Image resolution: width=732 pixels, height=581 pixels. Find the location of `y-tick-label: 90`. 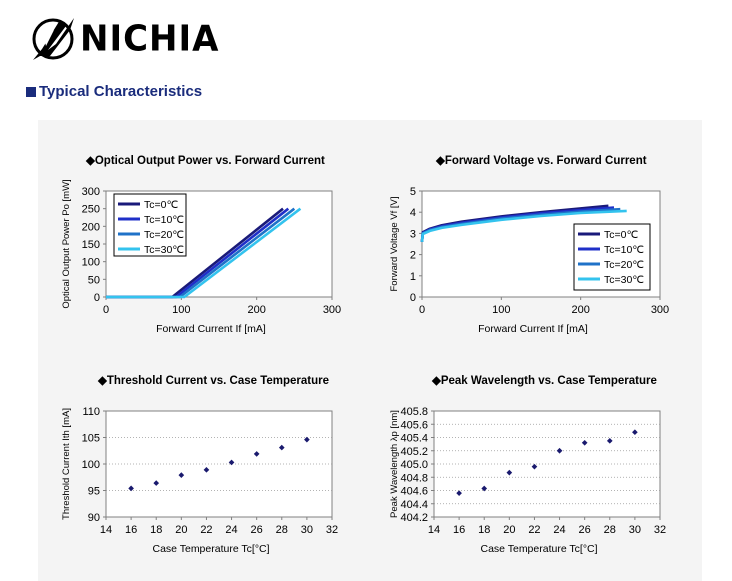

y-tick-label: 90 is located at coordinates (94, 518).